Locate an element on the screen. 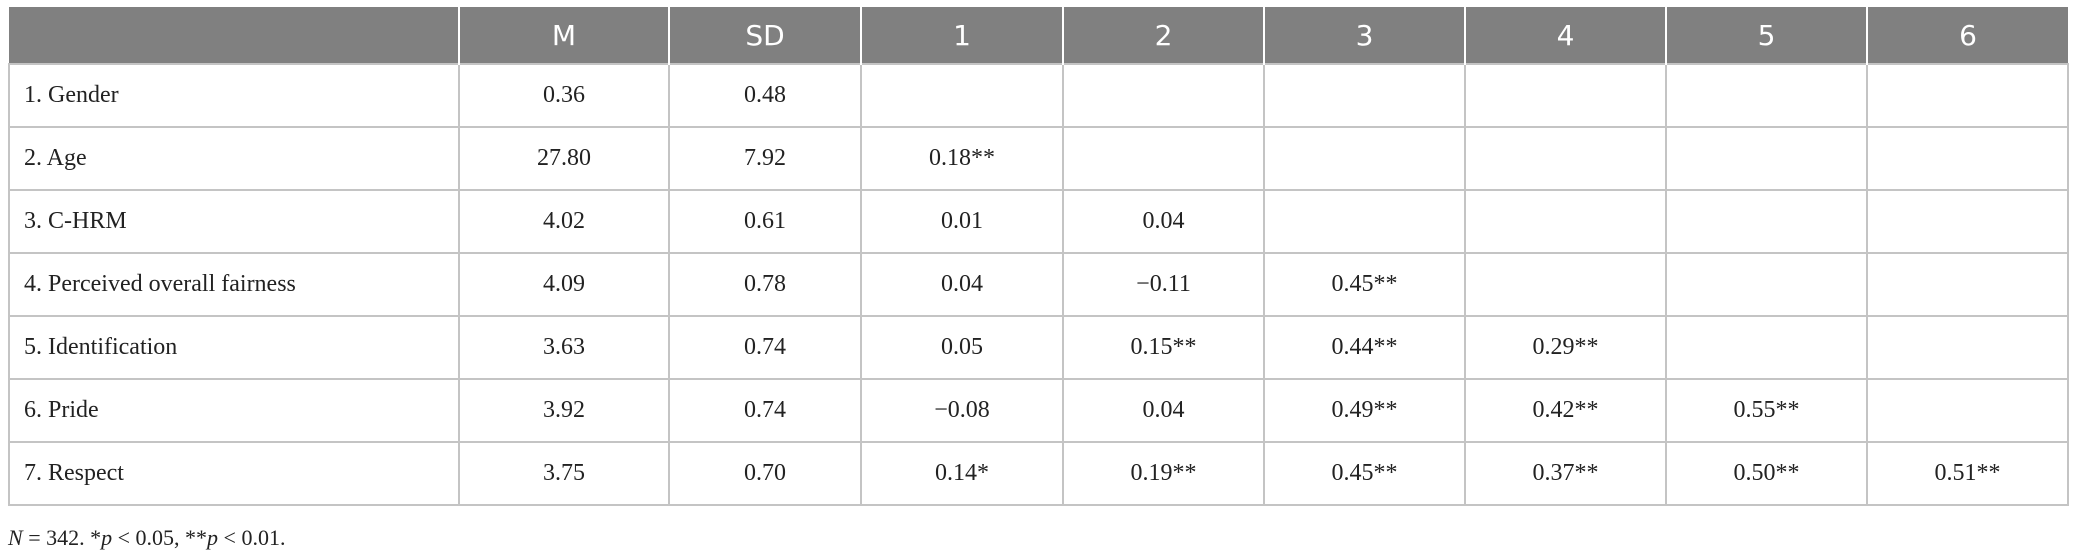  footnote-part: < 0.05, ** is located at coordinates (160, 537).